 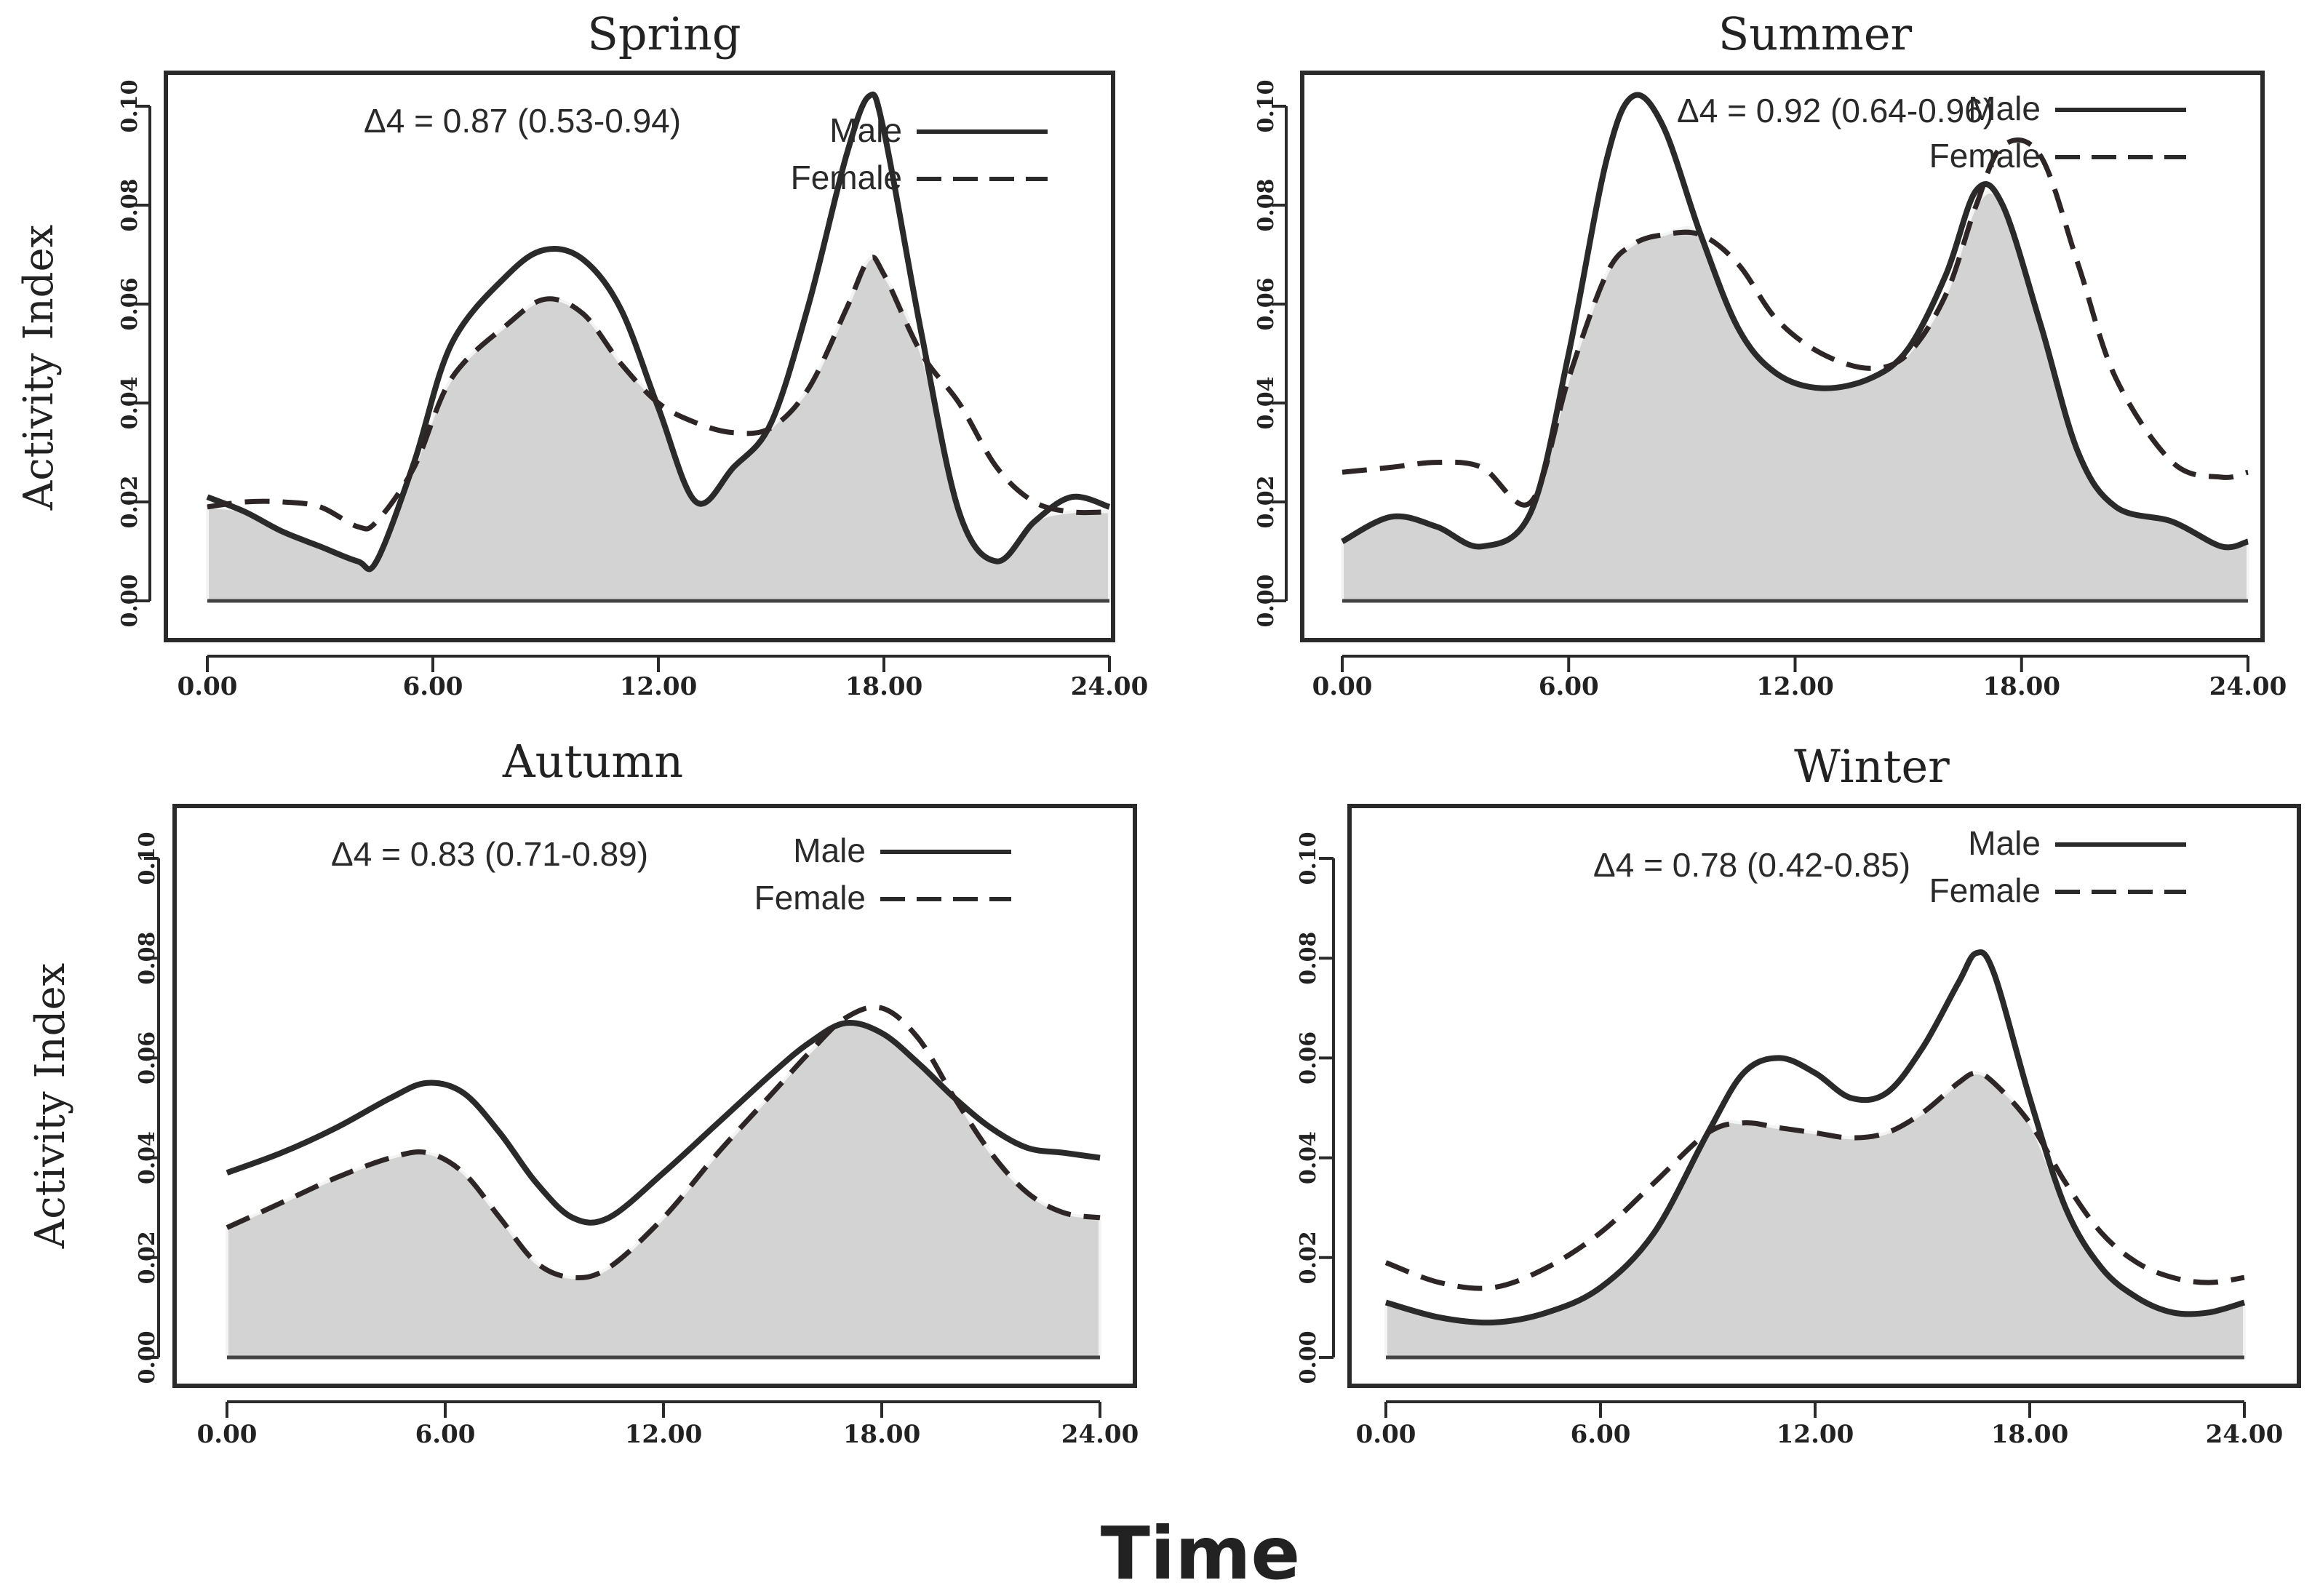 I want to click on overlap-coefficient: Δ4 = 0.78 (0.42-0.85), so click(x=1751, y=865).